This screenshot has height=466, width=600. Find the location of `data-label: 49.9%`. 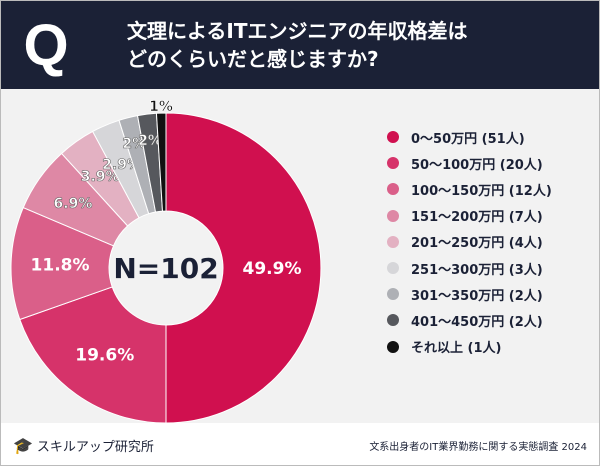

data-label: 49.9% is located at coordinates (272, 269).